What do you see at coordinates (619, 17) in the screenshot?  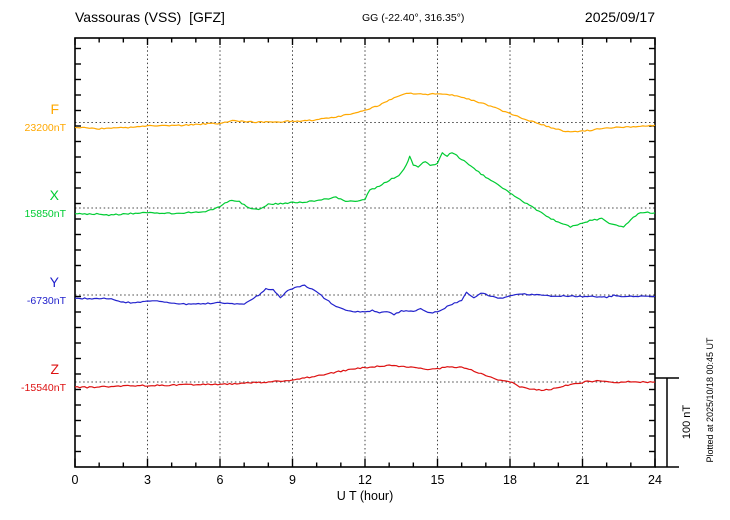 I see `plot-date: 2025/09/17` at bounding box center [619, 17].